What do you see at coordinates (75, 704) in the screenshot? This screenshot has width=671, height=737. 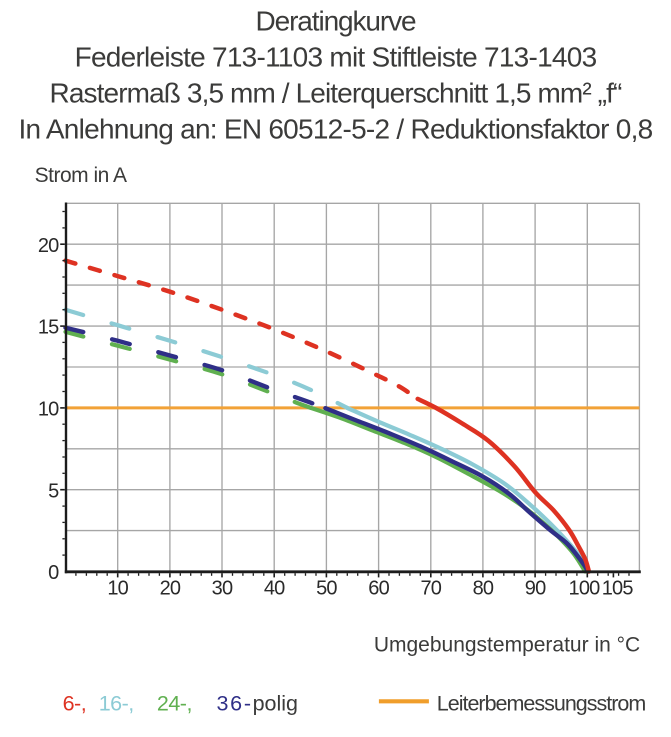 I see `svg-text: 6-,` at bounding box center [75, 704].